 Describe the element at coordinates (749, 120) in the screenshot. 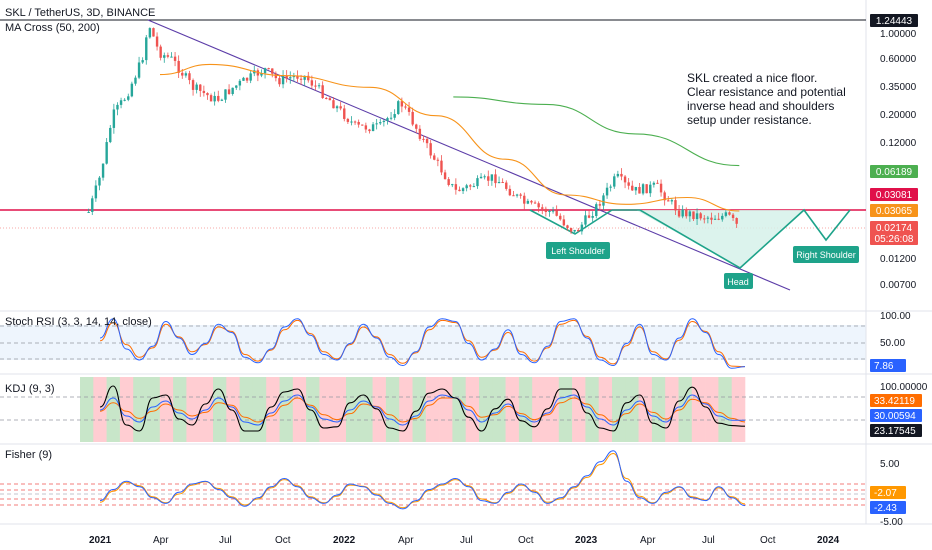

I see `annotation-line-4: setup under resistance.` at that location.